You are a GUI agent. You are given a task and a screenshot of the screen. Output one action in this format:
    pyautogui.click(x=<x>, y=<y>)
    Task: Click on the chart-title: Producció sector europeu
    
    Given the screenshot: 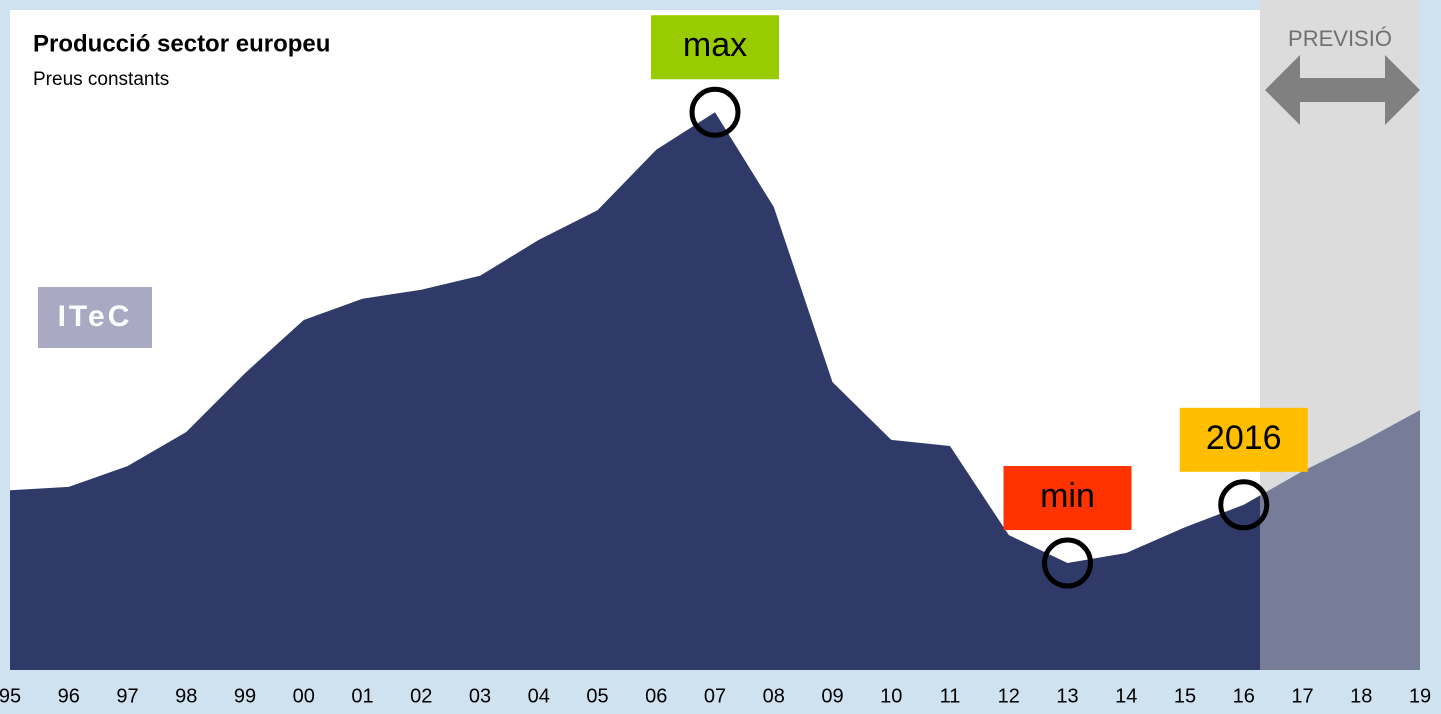 What is the action you would take?
    pyautogui.click(x=181, y=43)
    